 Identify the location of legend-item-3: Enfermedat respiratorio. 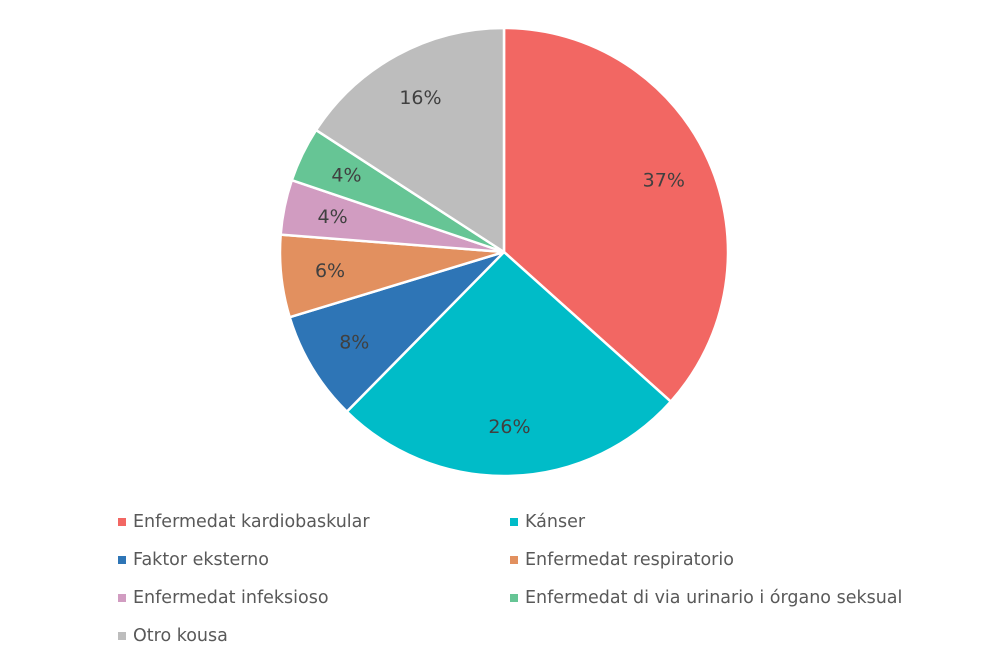
(740, 559).